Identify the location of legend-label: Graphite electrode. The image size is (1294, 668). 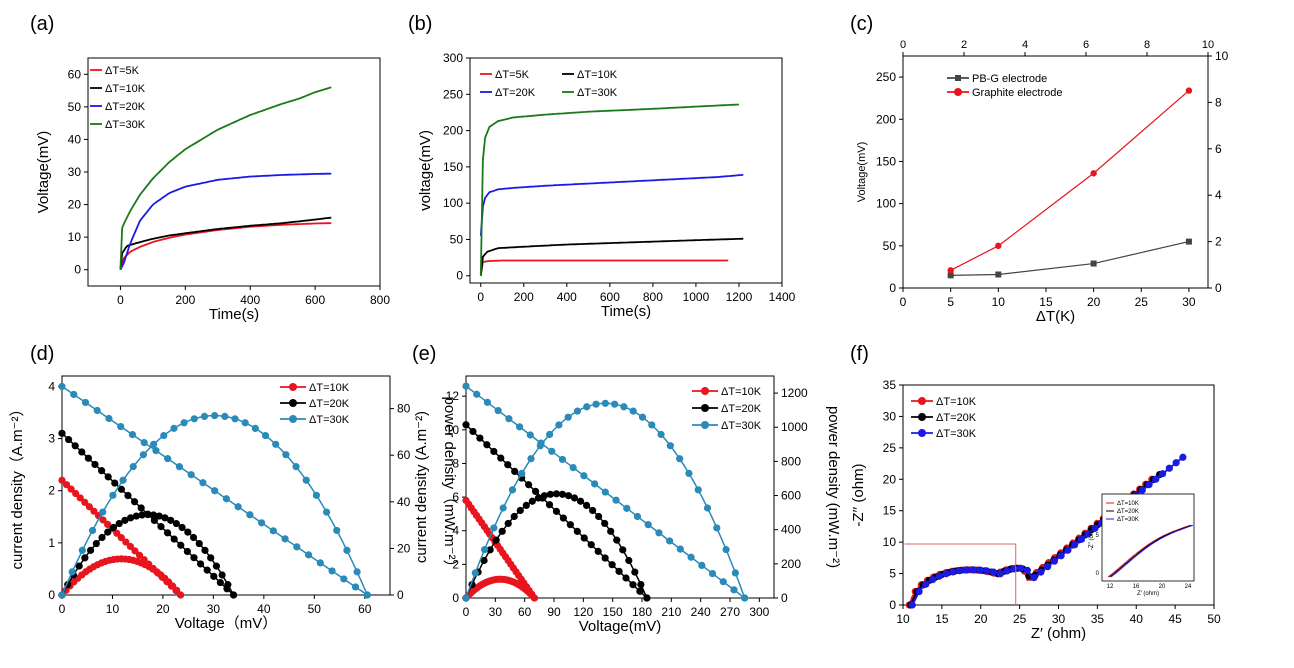
(1017, 93).